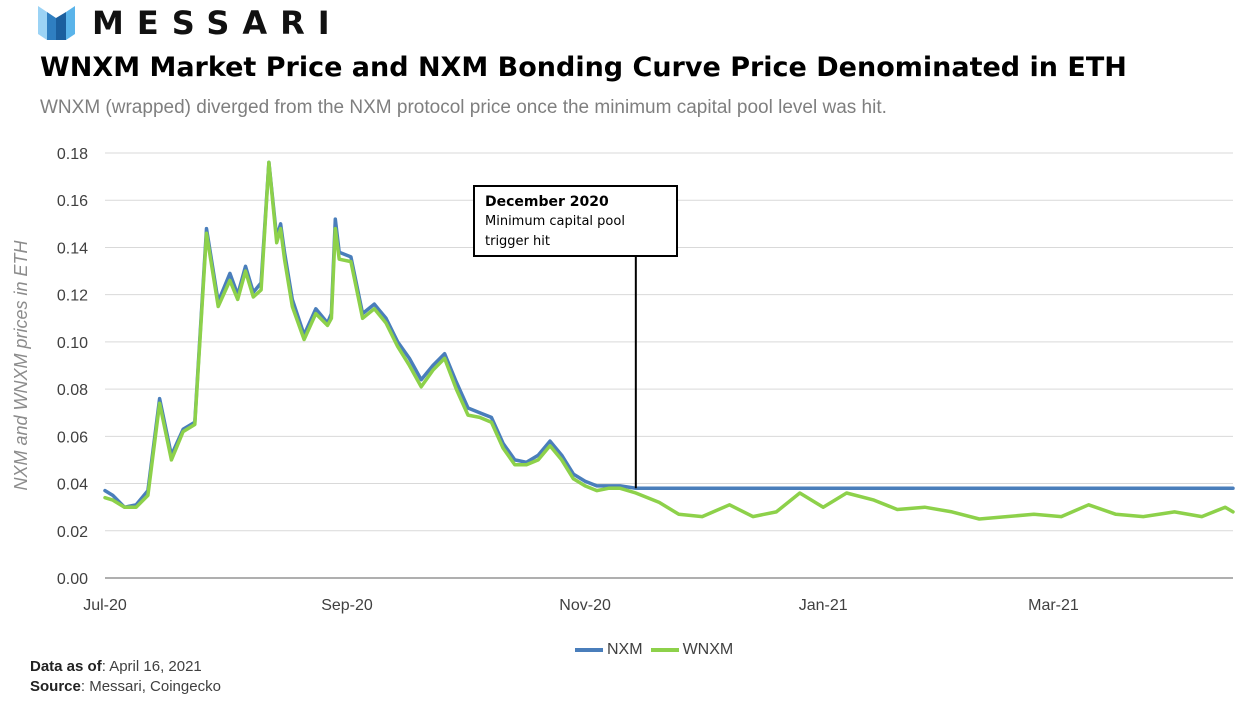 The height and width of the screenshot is (705, 1259). Describe the element at coordinates (585, 605) in the screenshot. I see `x-tick-label: Nov-20` at that location.